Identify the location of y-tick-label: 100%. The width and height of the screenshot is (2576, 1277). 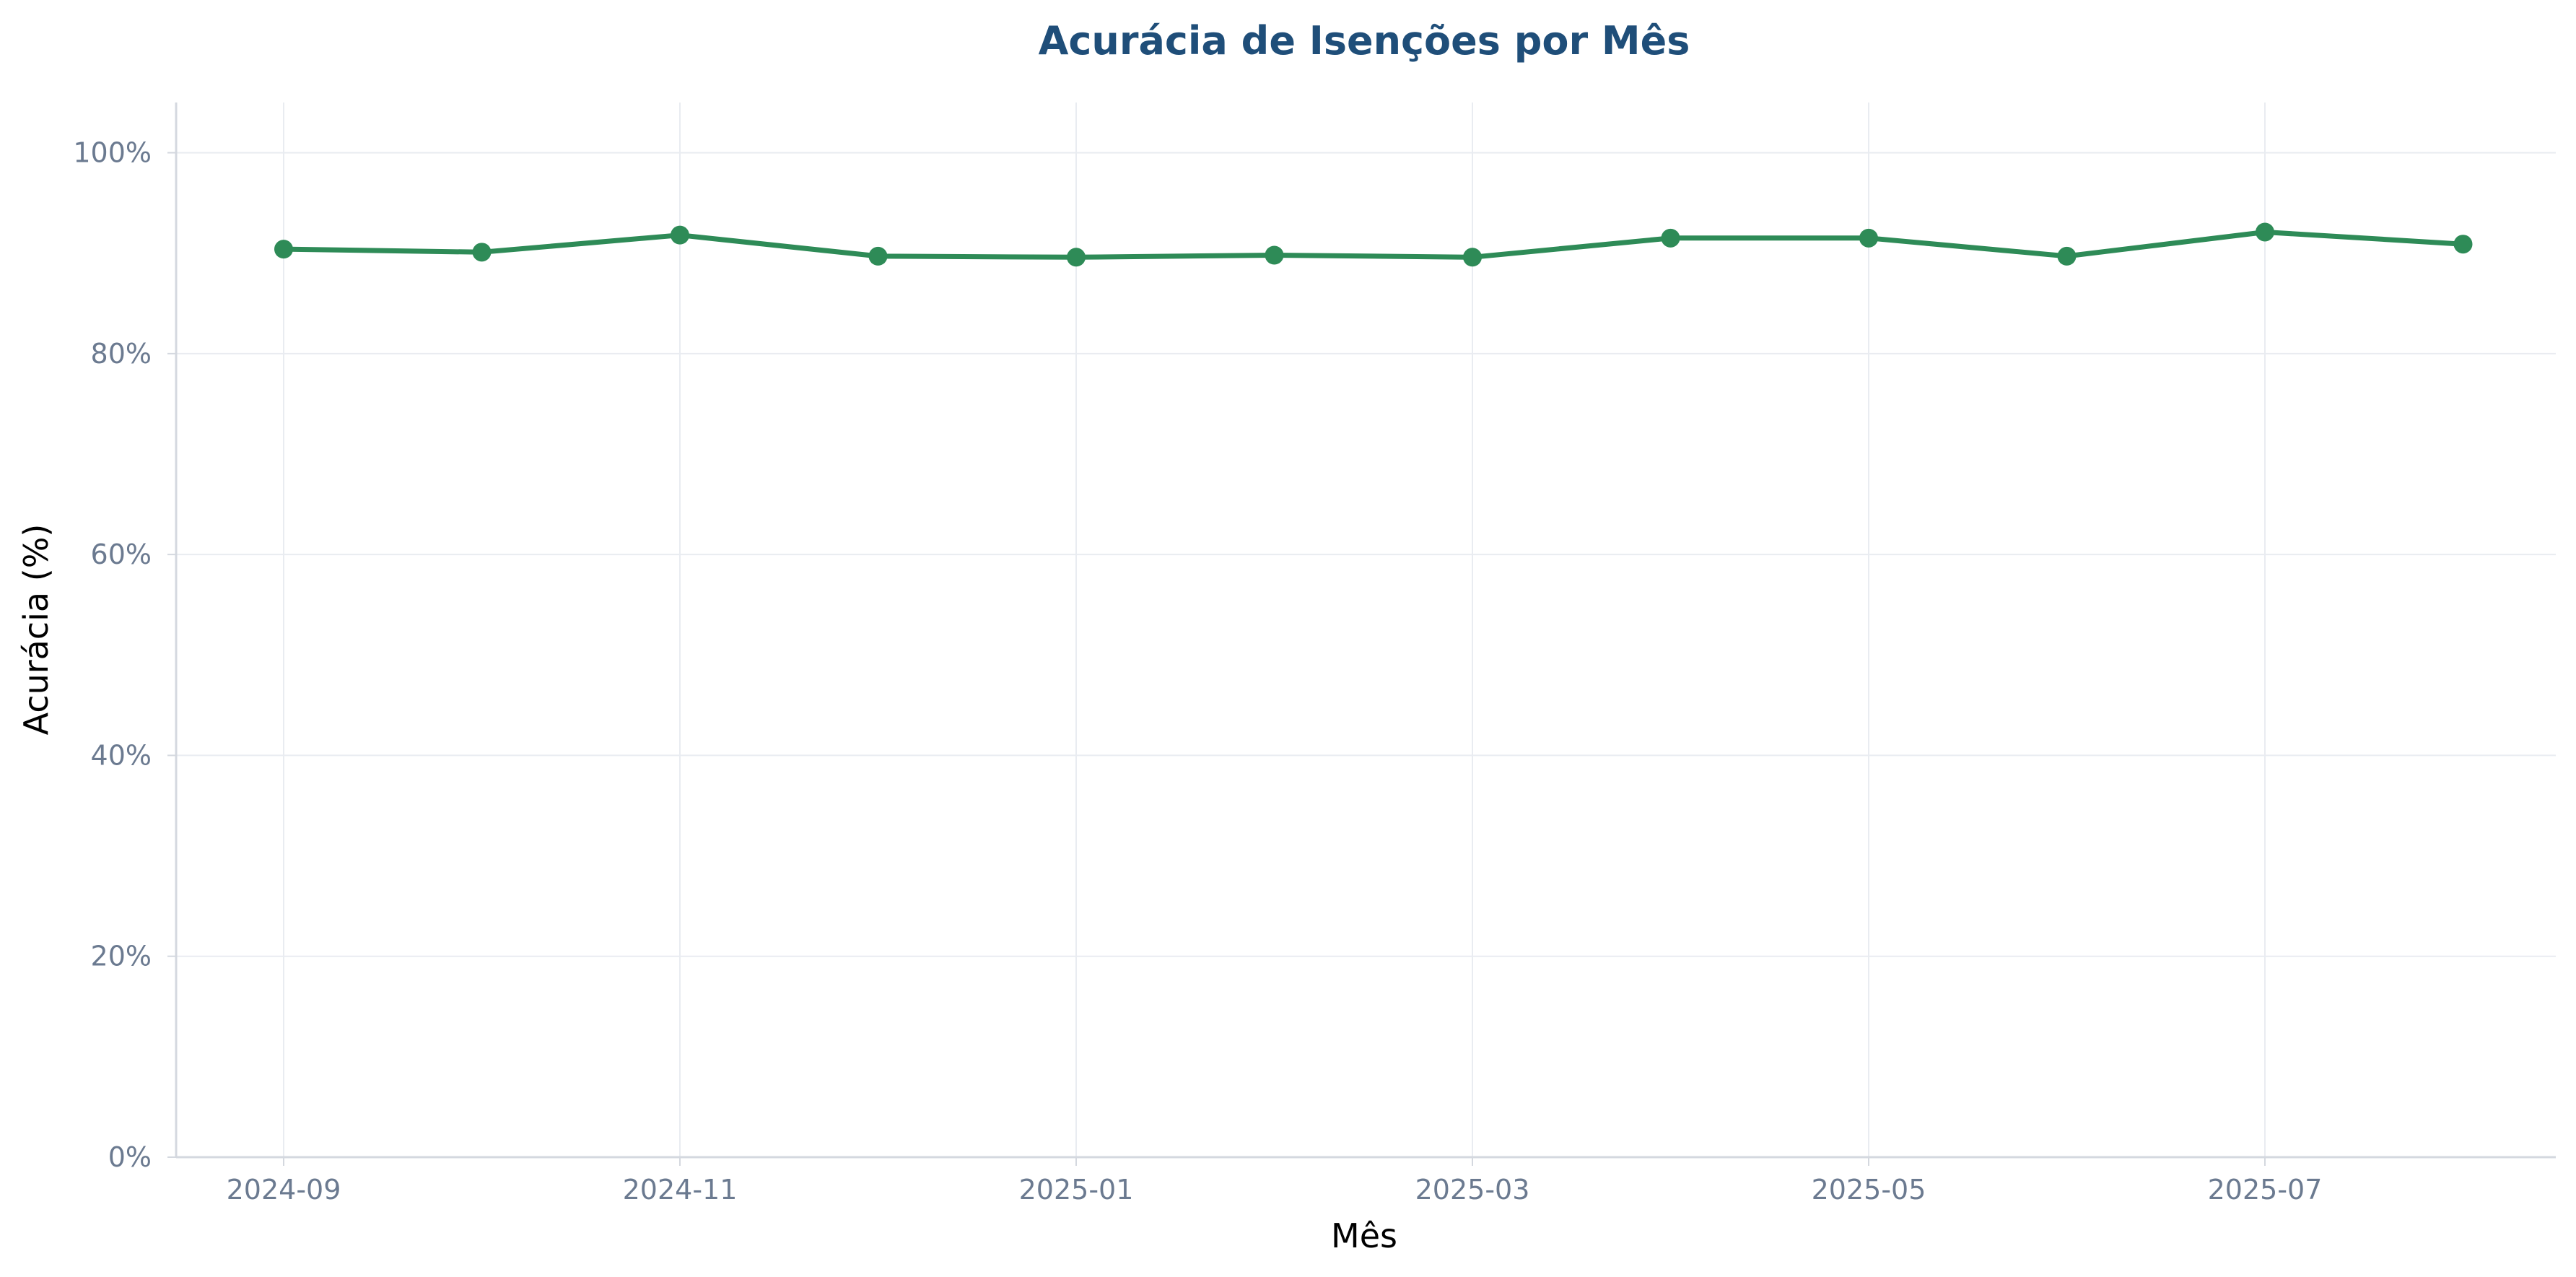
(112, 153).